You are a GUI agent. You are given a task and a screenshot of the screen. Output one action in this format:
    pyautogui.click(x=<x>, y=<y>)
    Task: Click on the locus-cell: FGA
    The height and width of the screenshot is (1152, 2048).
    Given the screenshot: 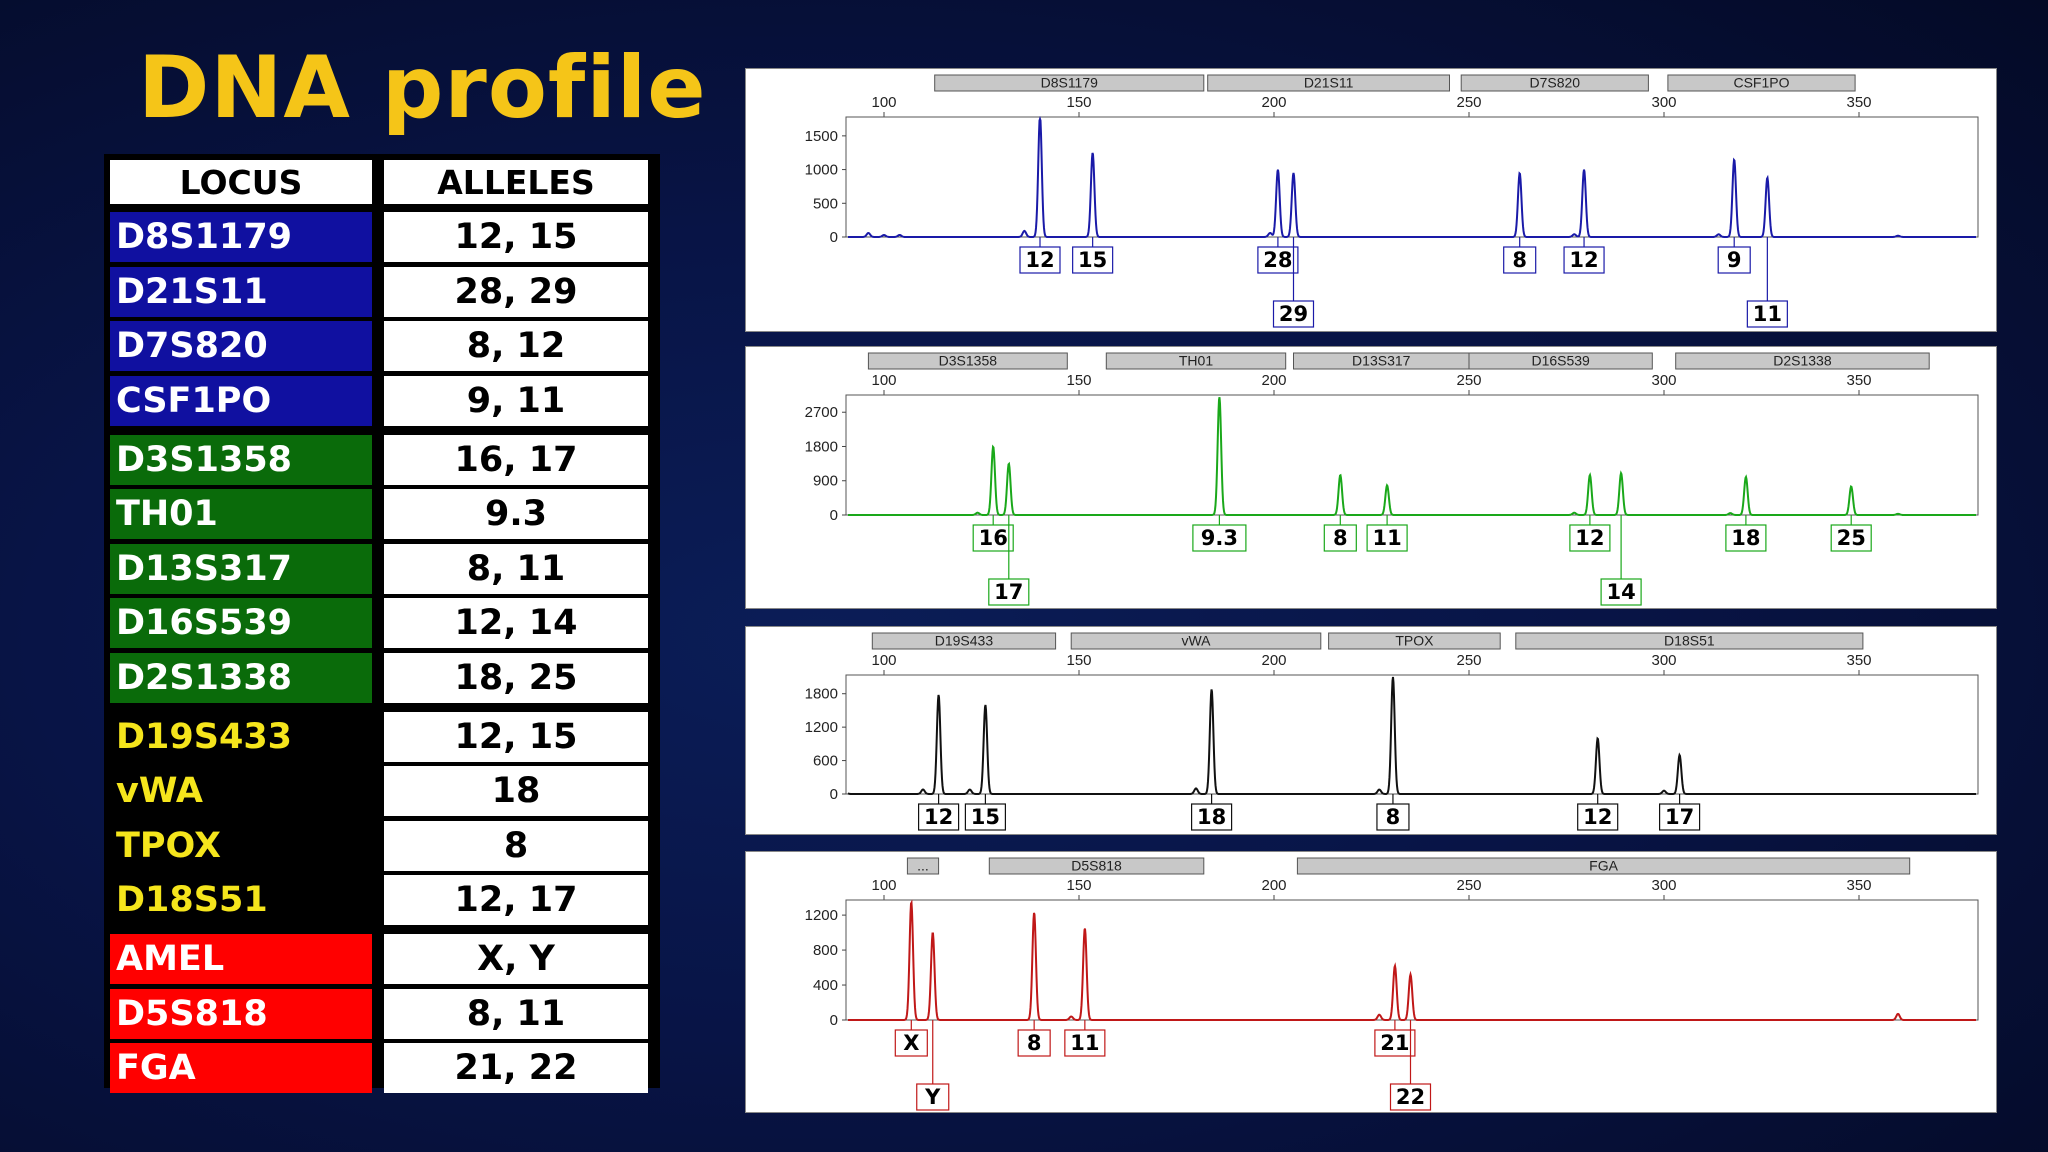 What is the action you would take?
    pyautogui.click(x=241, y=1068)
    